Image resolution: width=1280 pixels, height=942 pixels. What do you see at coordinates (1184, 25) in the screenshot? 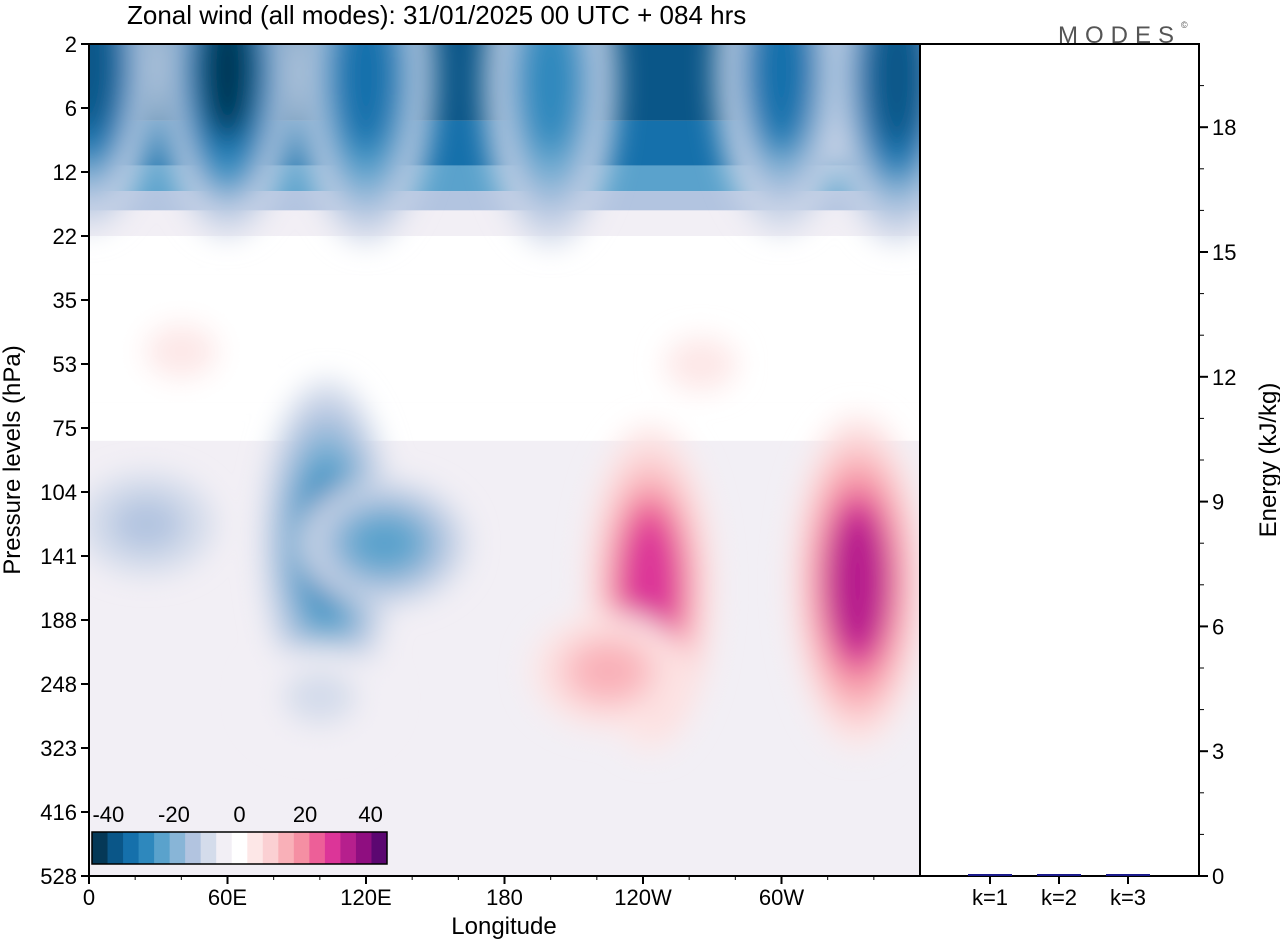
I see `modes-logo-mark: ©` at bounding box center [1184, 25].